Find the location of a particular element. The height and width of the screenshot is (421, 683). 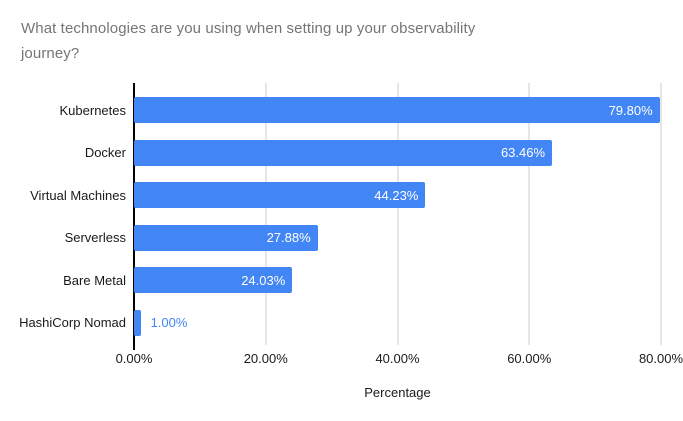

bar-band: 79.80% is located at coordinates (397, 110).